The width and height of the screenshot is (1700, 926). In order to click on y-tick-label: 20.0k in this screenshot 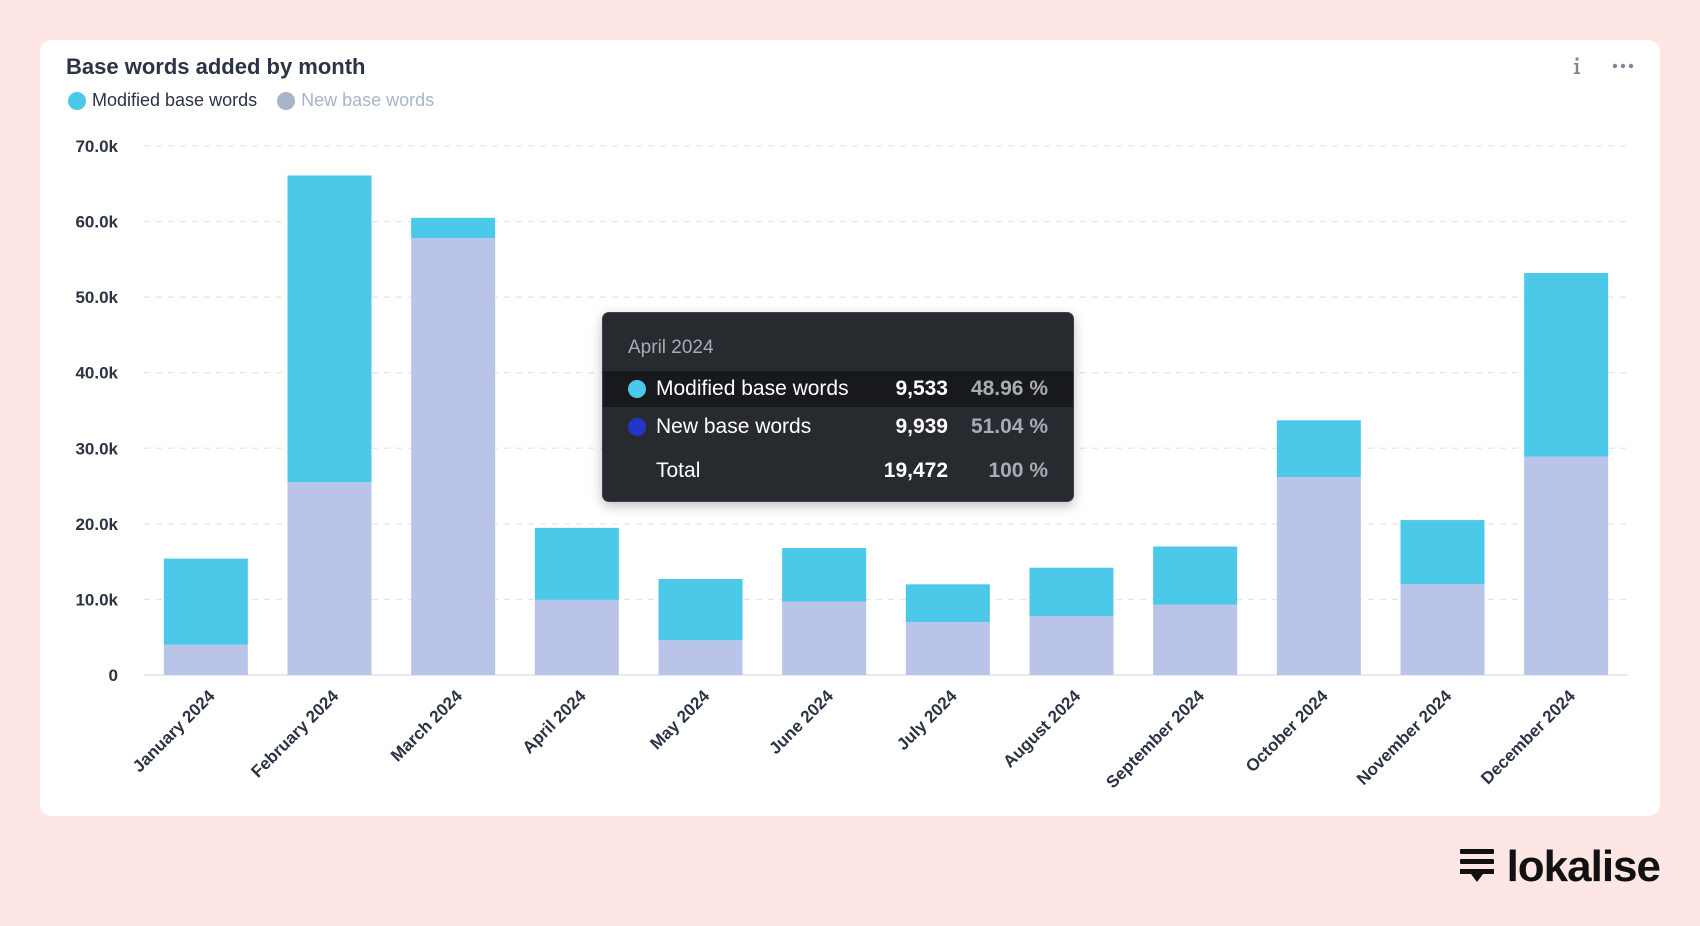, I will do `click(96, 524)`.